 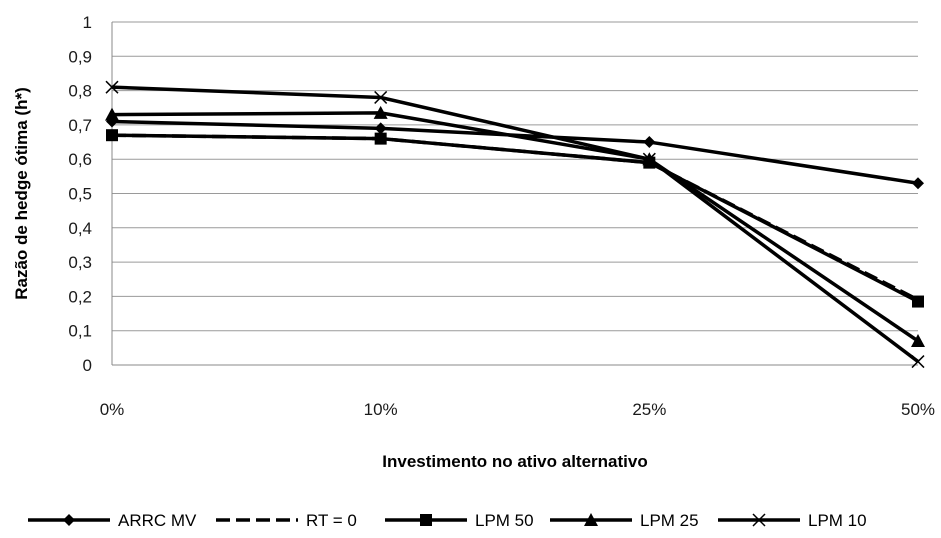 What do you see at coordinates (21, 193) in the screenshot?
I see `y-axis-title: Razão de hedge ótima (h*)` at bounding box center [21, 193].